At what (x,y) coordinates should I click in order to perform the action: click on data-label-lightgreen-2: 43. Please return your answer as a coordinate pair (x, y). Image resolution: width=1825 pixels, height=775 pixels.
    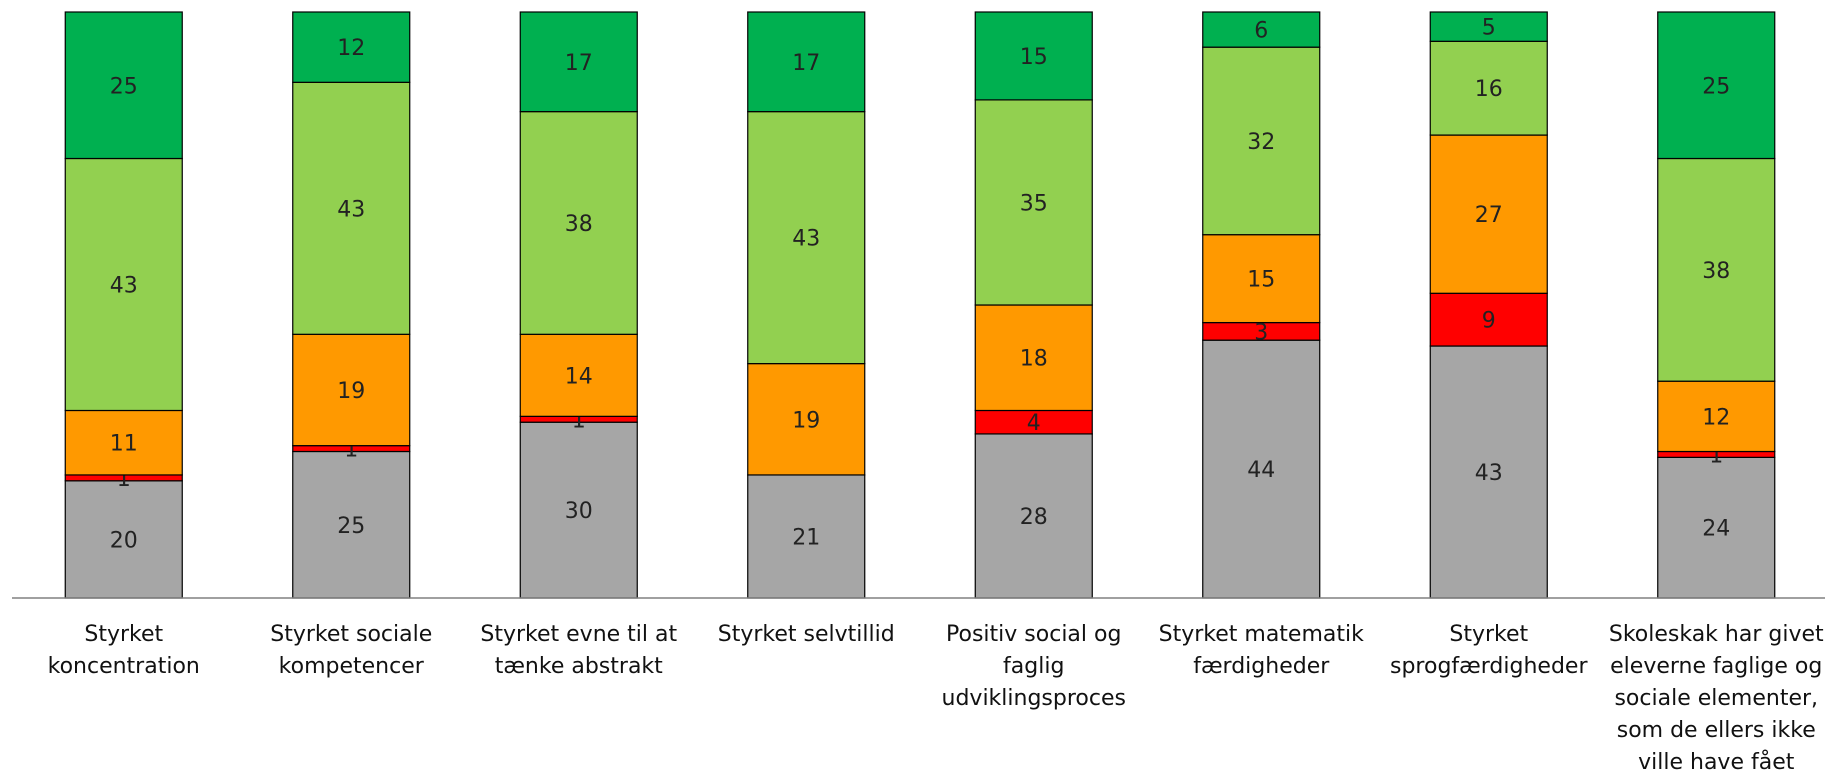
    Looking at the image, I should click on (351, 209).